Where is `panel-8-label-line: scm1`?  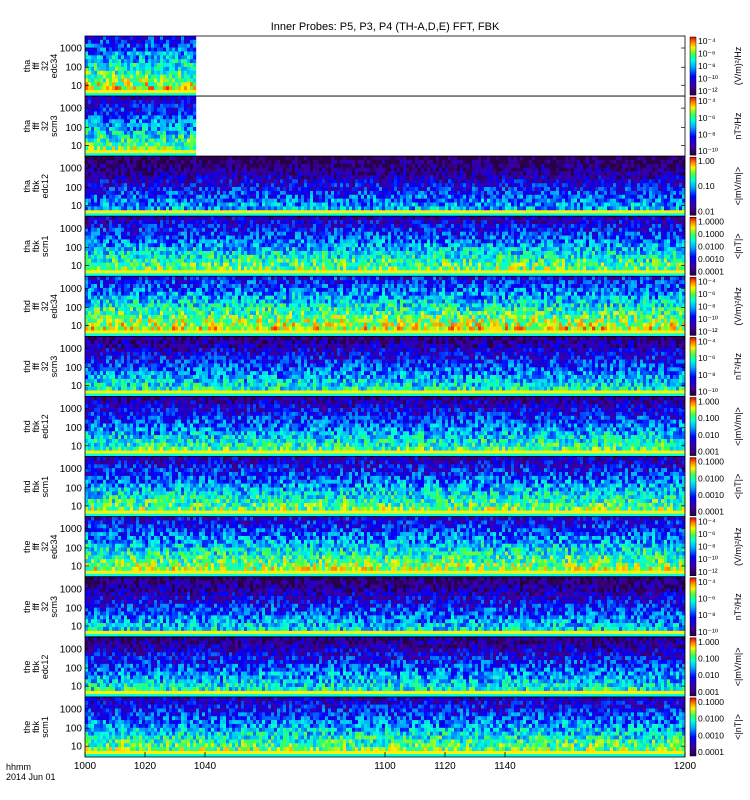
panel-8-label-line: scm1 is located at coordinates (45, 487).